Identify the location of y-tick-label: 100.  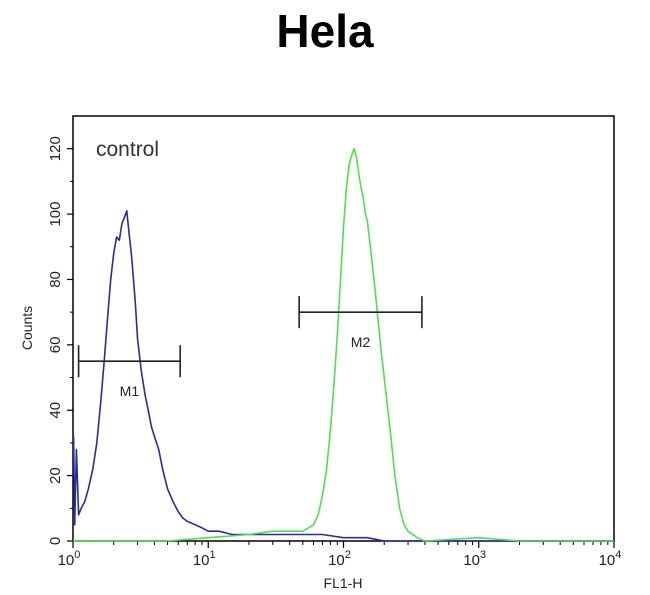
(55, 214).